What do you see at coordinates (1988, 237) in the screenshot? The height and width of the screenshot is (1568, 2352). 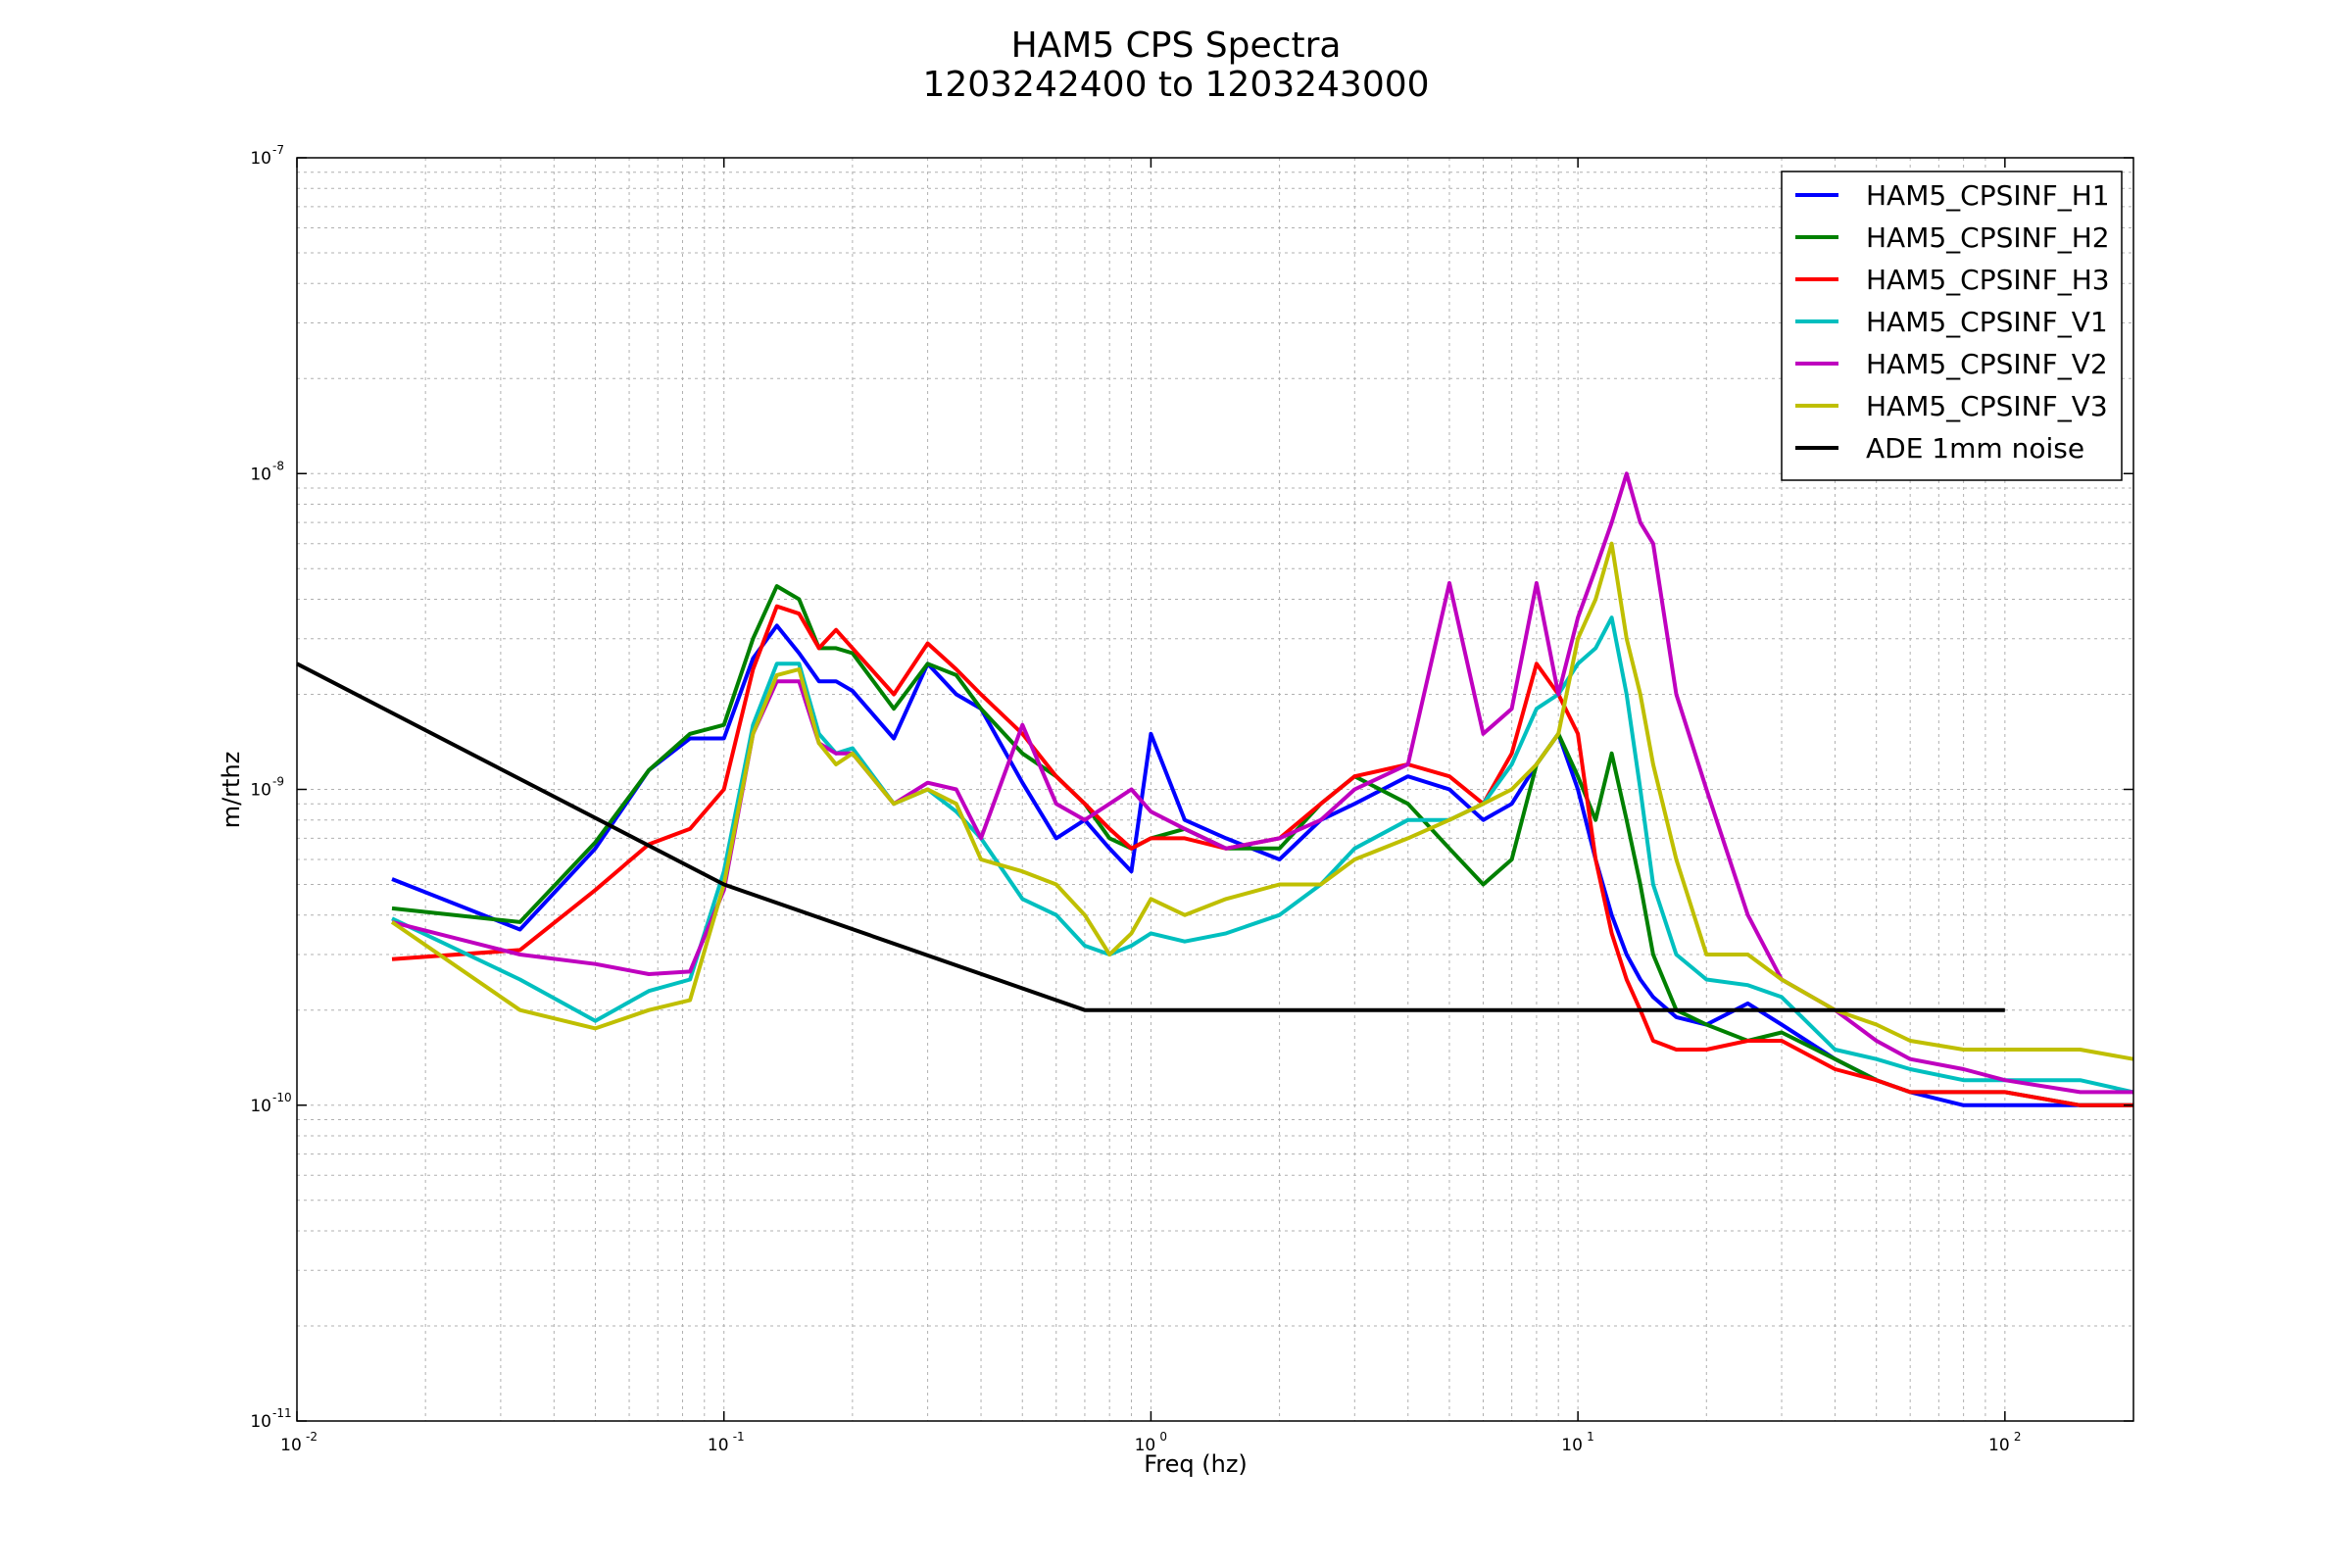 I see `legend-entry: HAM5_CPSINF_H2` at bounding box center [1988, 237].